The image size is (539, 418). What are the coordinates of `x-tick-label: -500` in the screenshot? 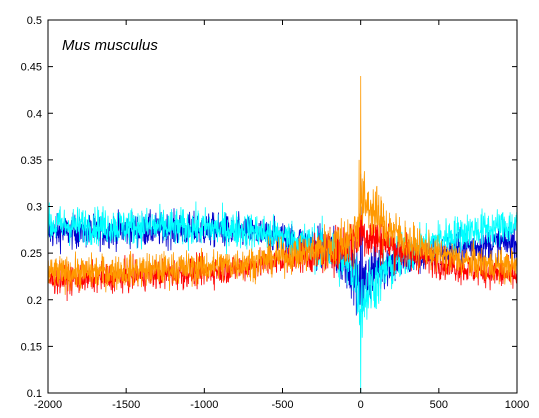 It's located at (282, 405).